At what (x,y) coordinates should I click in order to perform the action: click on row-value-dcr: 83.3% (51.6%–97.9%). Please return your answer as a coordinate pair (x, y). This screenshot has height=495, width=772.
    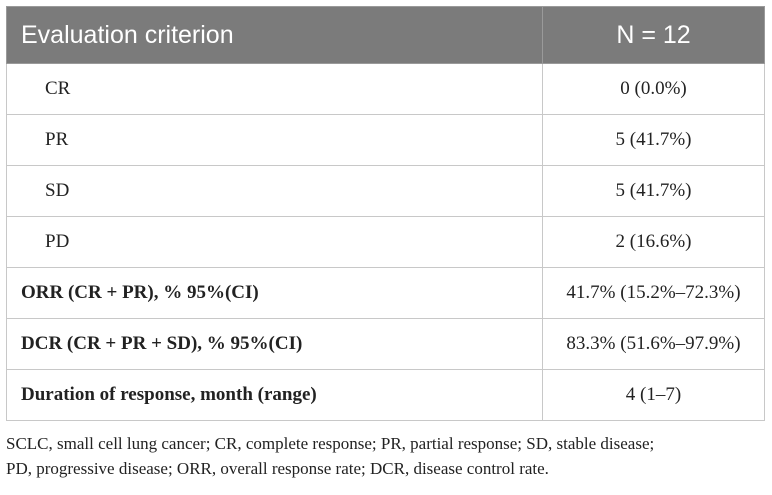
    Looking at the image, I should click on (653, 344).